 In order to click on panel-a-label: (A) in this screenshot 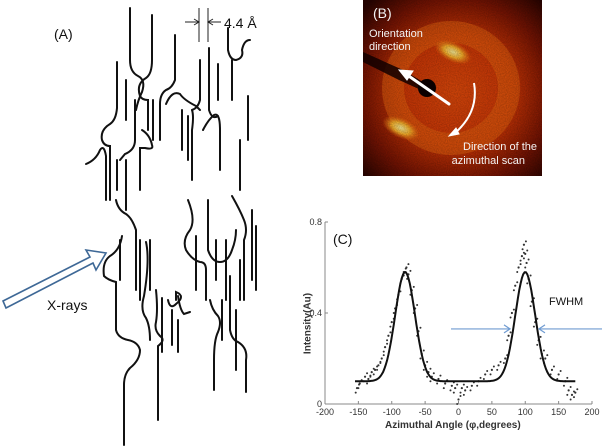, I will do `click(63, 34)`.